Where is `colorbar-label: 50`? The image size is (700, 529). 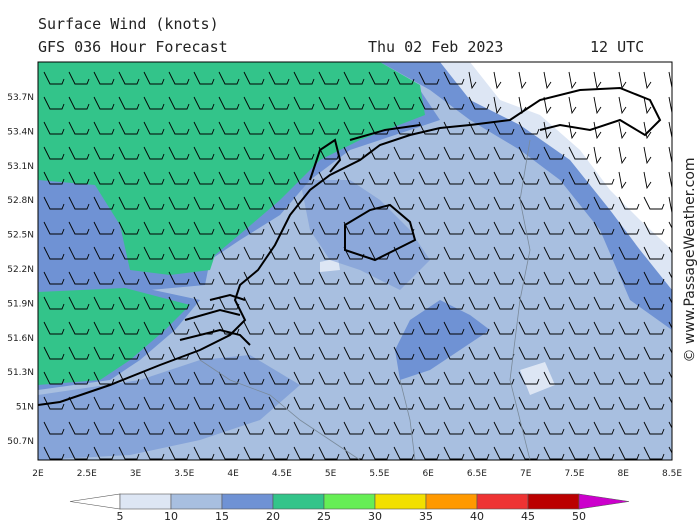
colorbar-label: 50 is located at coordinates (579, 516).